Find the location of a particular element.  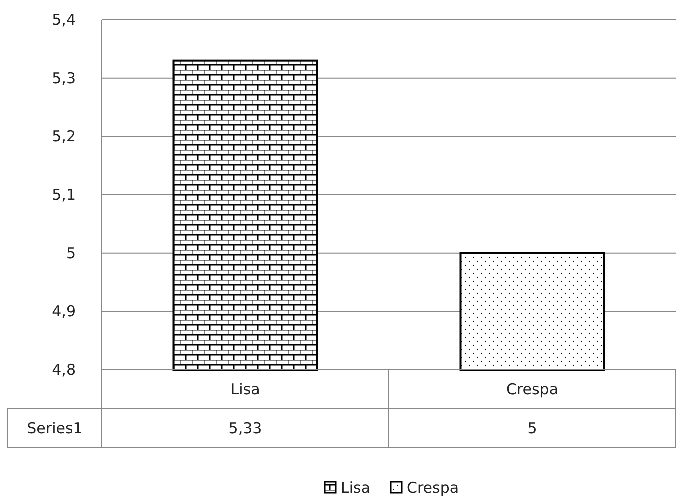

text: Series1 is located at coordinates (55, 429).